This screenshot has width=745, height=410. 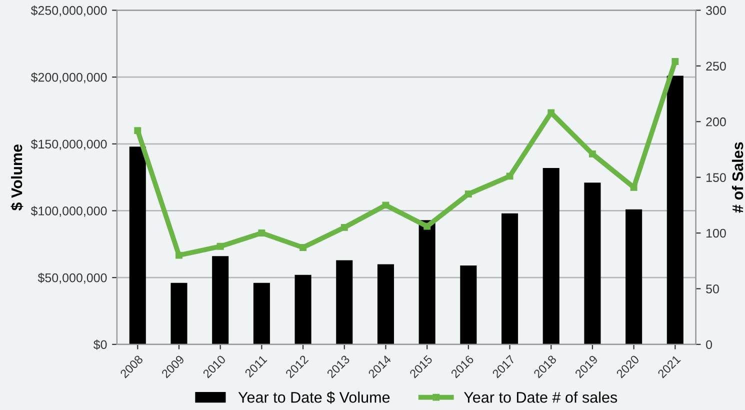 I want to click on y2-tick-label: 50, so click(x=712, y=289).